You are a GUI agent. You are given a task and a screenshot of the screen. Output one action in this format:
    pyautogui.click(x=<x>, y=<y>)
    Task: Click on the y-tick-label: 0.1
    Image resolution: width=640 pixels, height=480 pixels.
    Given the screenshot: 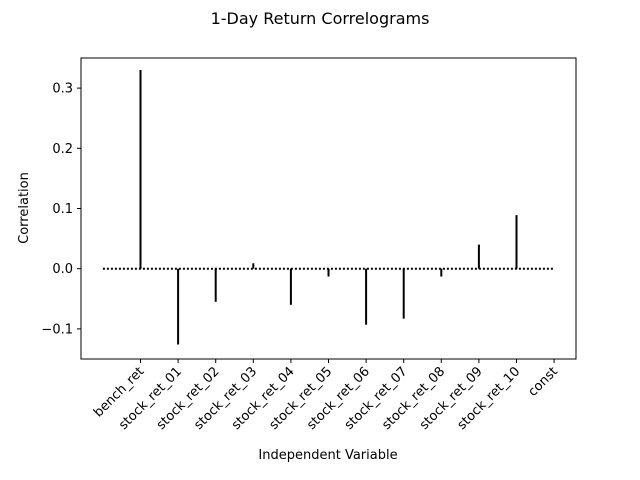 What is the action you would take?
    pyautogui.click(x=62, y=209)
    